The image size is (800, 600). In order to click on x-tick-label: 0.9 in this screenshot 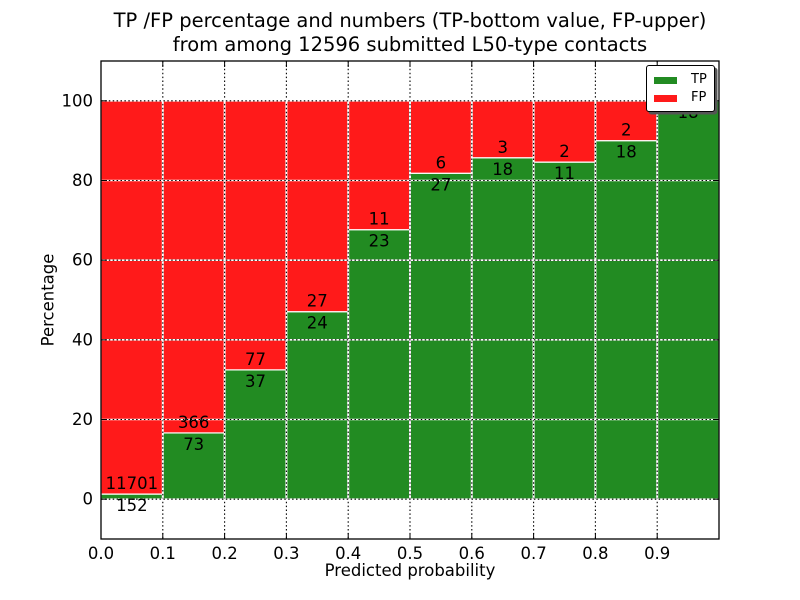, I will do `click(657, 553)`.